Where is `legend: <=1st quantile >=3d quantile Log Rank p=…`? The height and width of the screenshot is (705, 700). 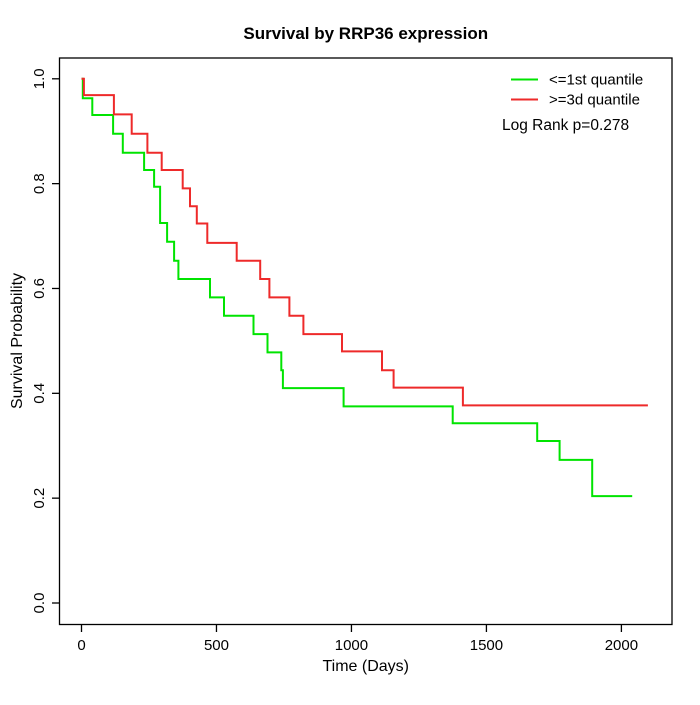 legend: <=1st quantile >=3d quantile Log Rank p=… is located at coordinates (572, 103).